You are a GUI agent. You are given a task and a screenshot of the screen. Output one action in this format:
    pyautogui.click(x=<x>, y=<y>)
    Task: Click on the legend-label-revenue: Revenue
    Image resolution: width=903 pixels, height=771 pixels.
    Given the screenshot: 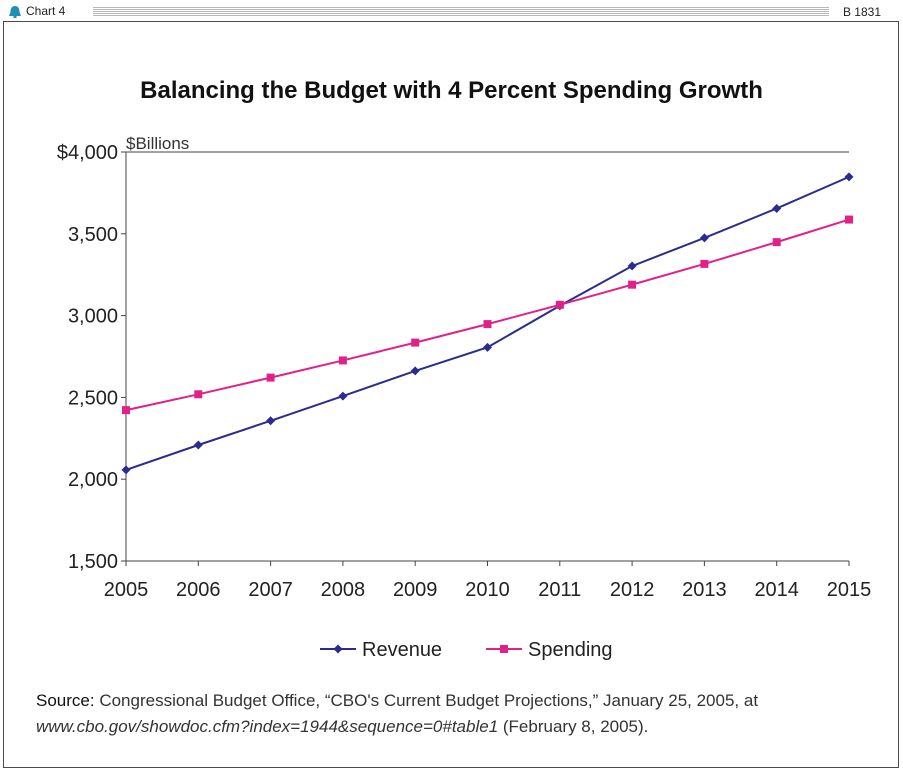 What is the action you would take?
    pyautogui.click(x=402, y=650)
    